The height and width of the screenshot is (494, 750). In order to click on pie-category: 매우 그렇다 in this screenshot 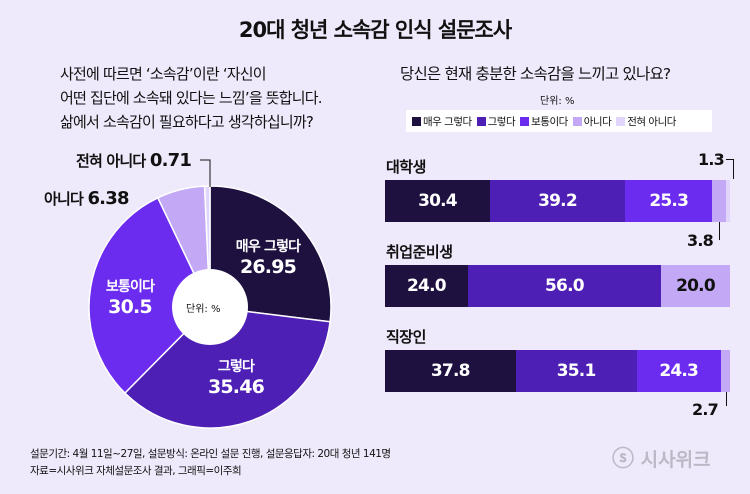, I will do `click(268, 247)`.